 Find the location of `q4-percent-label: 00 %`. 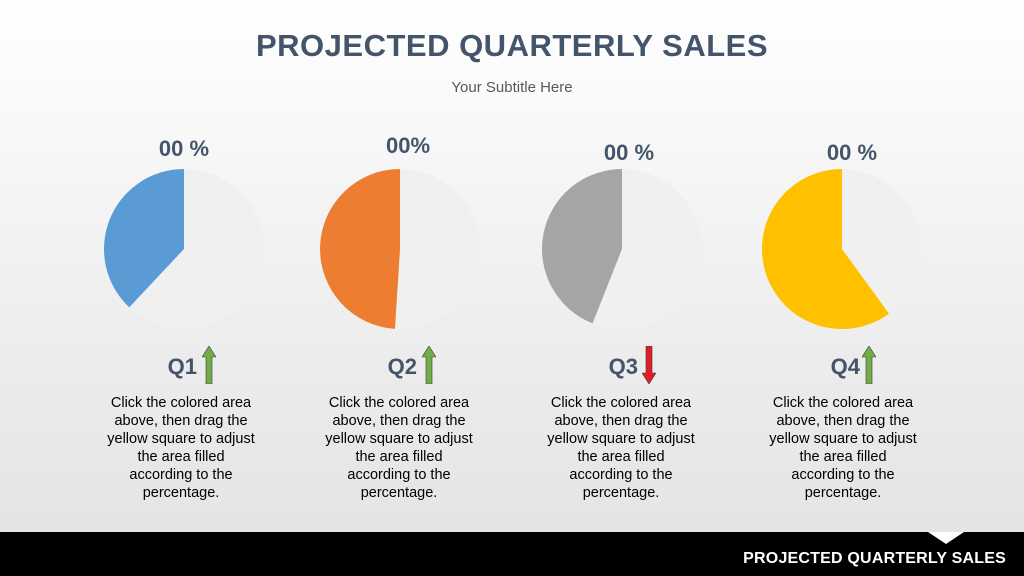

q4-percent-label: 00 % is located at coordinates (852, 152).